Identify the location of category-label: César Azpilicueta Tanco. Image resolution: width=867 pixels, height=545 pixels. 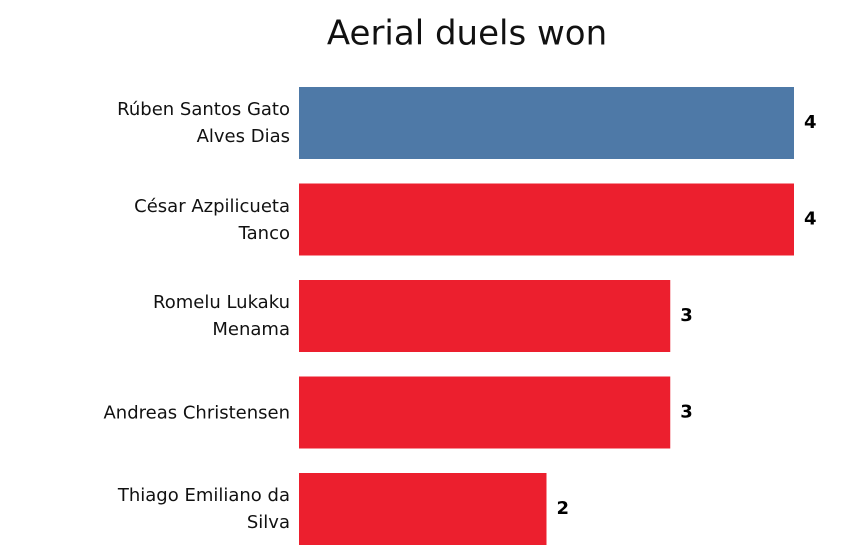
(212, 219).